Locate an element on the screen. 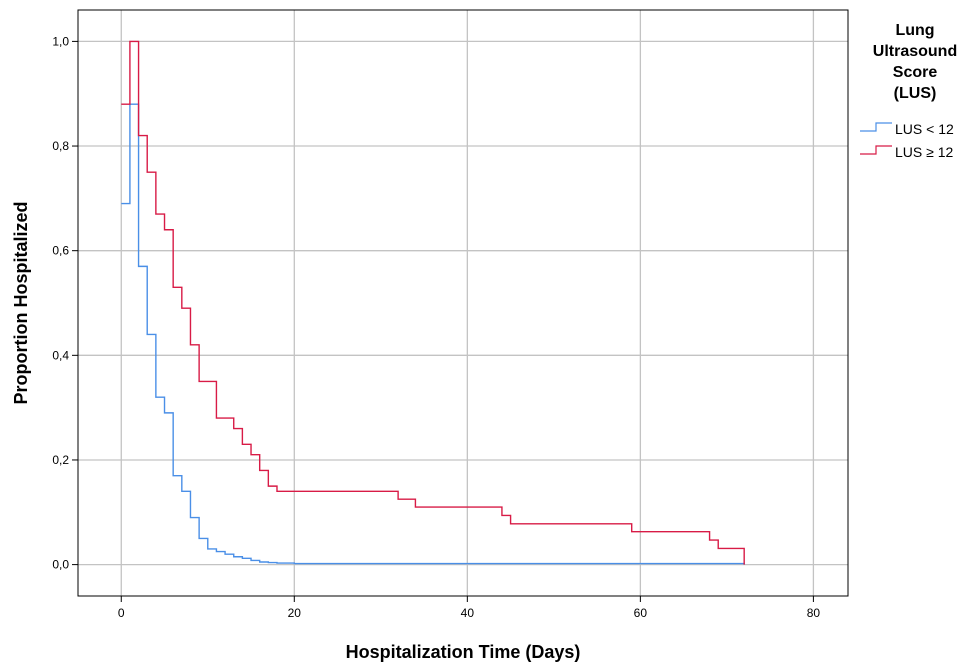  legend-label-lus-lt-12: LUS < 12 is located at coordinates (924, 129).